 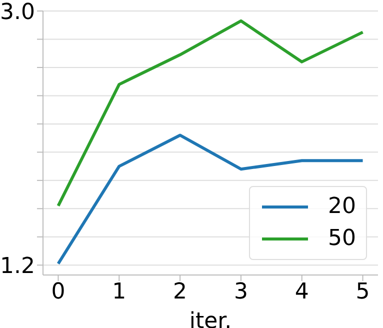 I want to click on legend-label: 20, so click(x=342, y=207).